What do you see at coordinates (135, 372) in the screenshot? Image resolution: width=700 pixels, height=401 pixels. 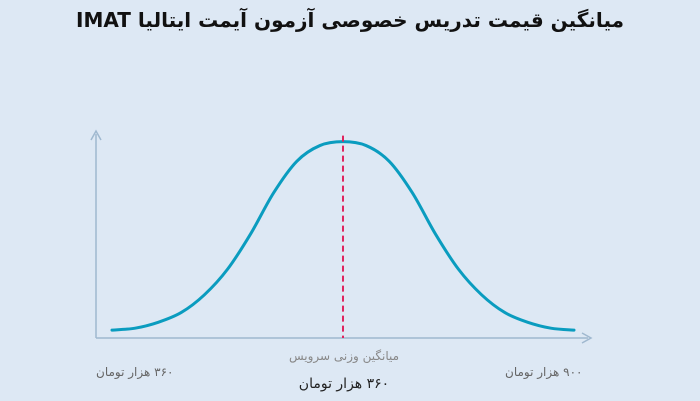 I see `x-min-label: ۳۶۰ هزار تومان` at bounding box center [135, 372].